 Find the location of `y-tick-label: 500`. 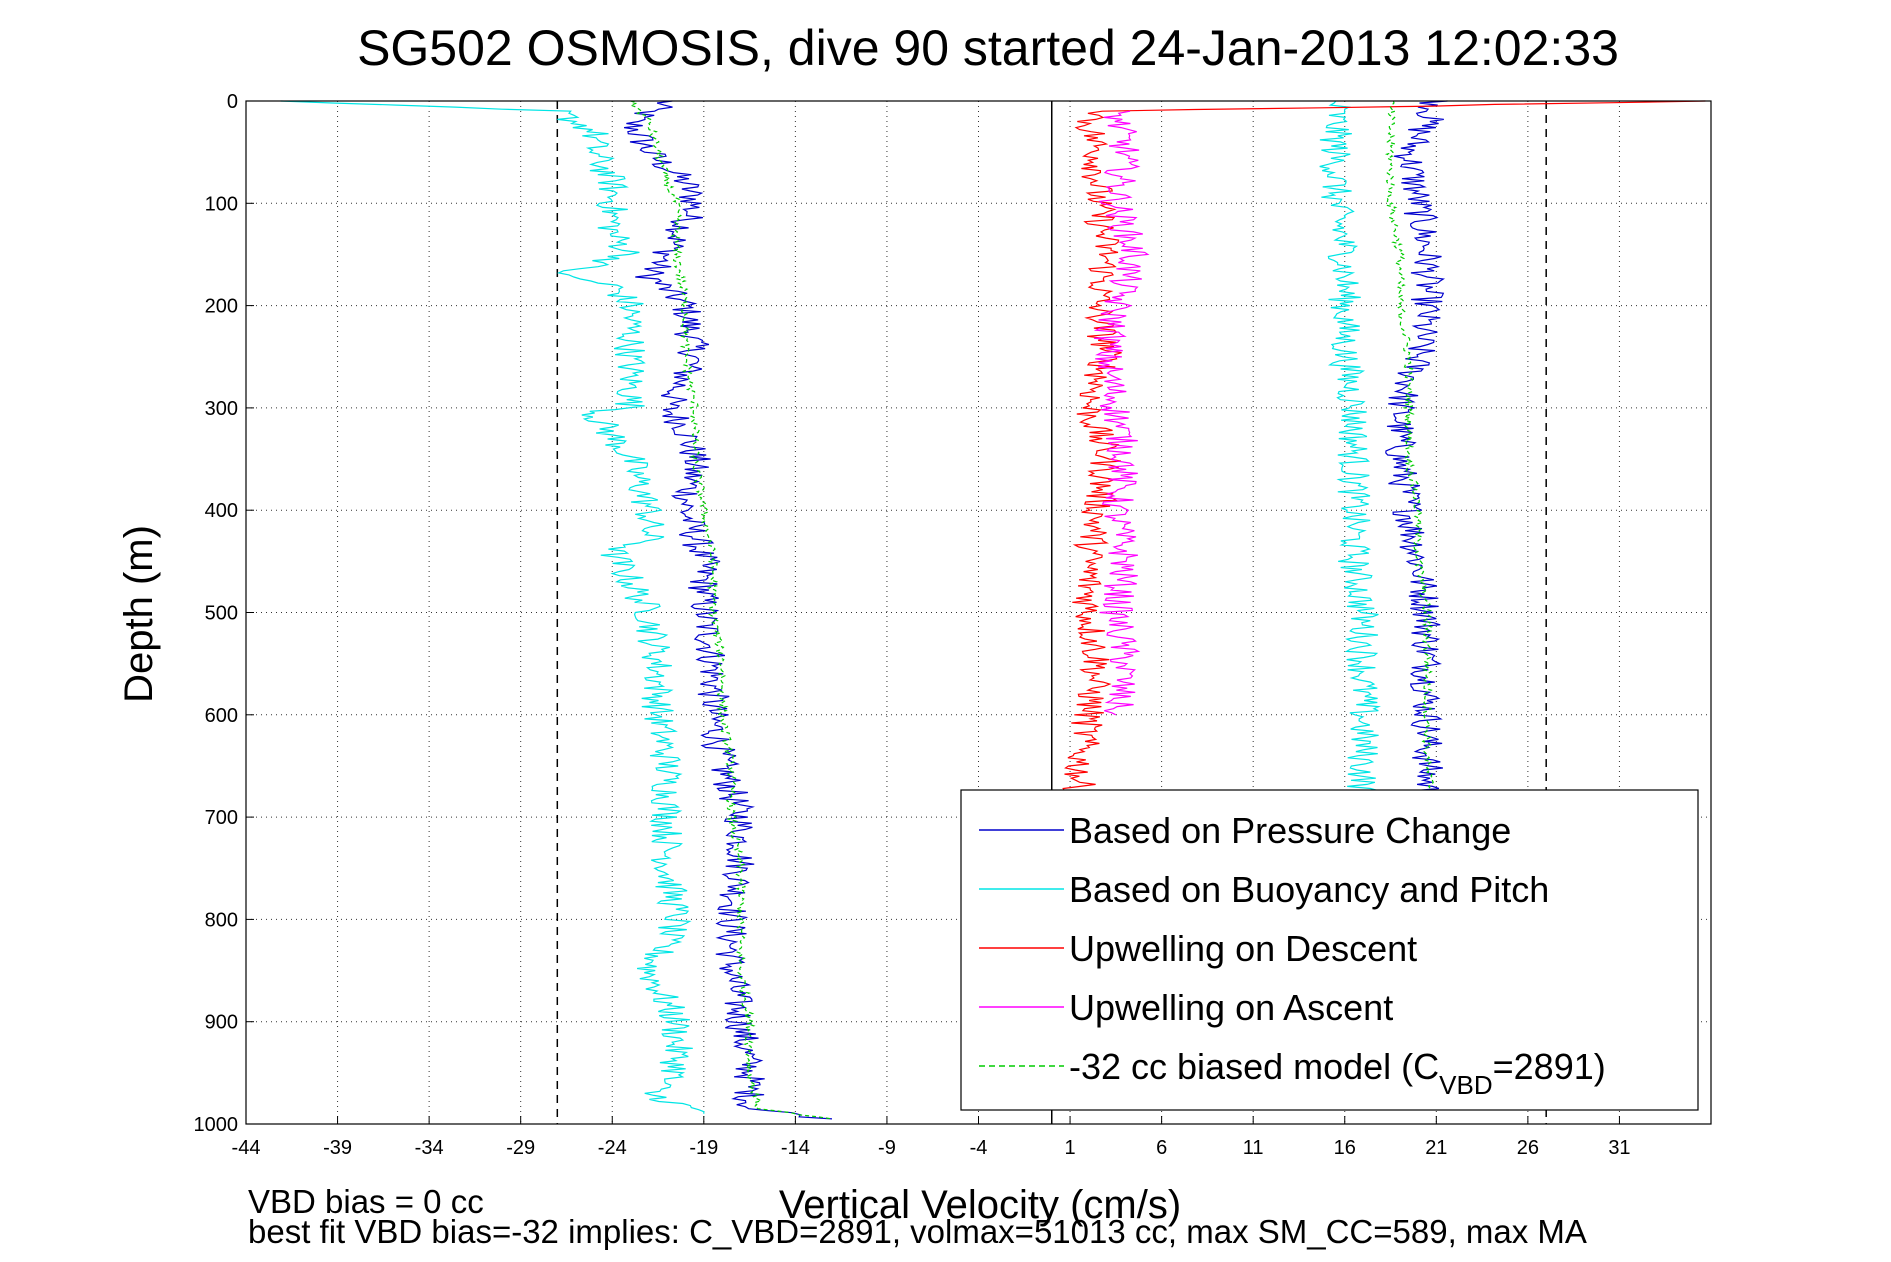

y-tick-label: 500 is located at coordinates (221, 614).